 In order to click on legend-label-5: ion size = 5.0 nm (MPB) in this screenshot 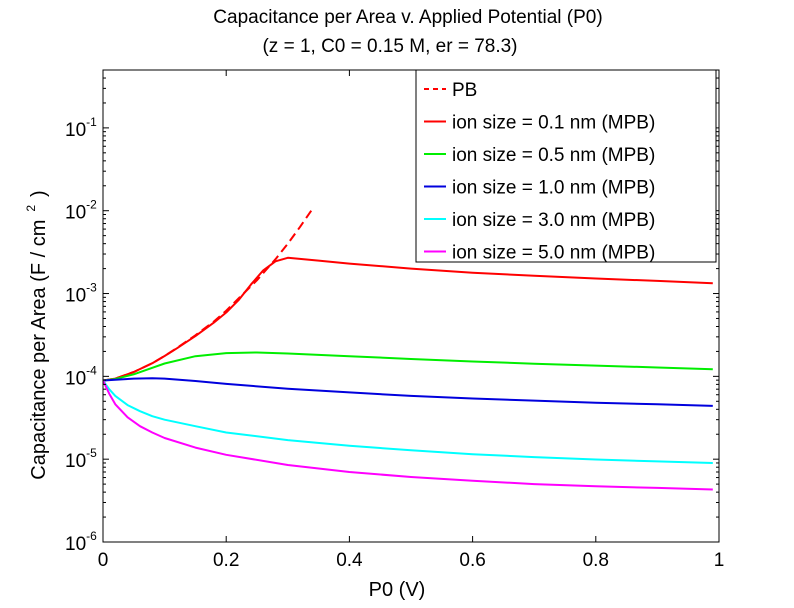, I will do `click(553, 253)`.